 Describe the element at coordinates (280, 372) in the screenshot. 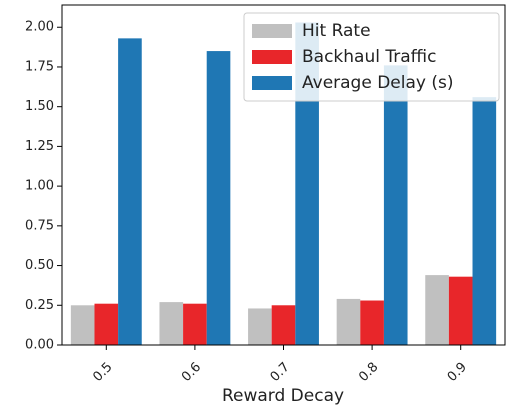

I see `x-tick-label: 0.7` at that location.